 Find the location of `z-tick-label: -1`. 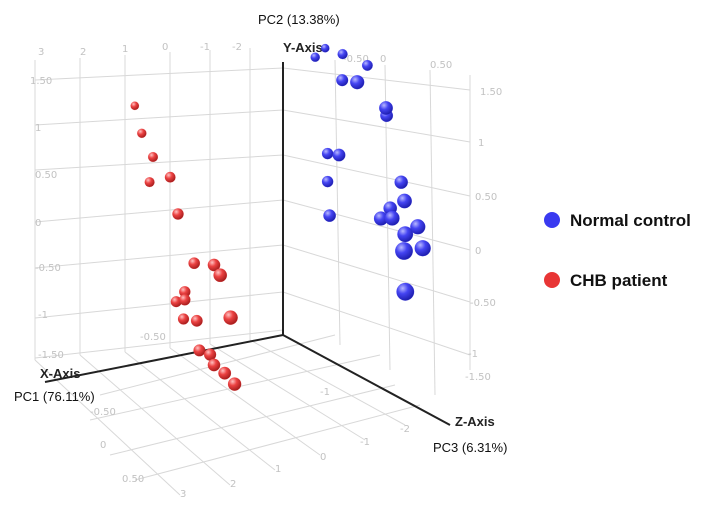

z-tick-label: -1 is located at coordinates (205, 47).